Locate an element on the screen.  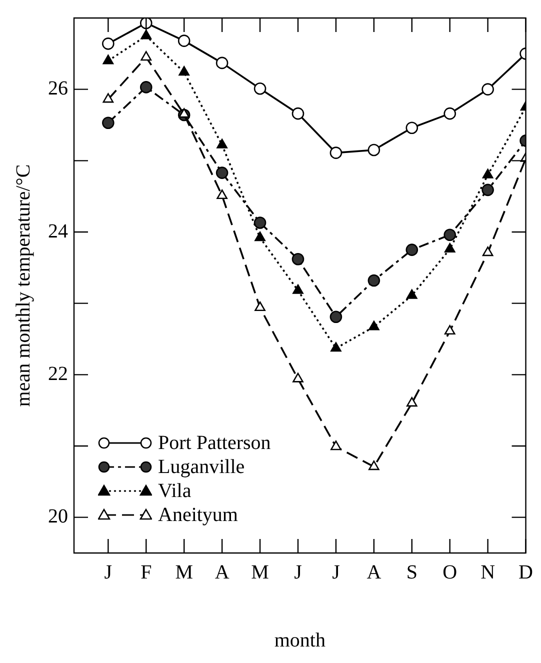
x-tick-label: F is located at coordinates (146, 572).